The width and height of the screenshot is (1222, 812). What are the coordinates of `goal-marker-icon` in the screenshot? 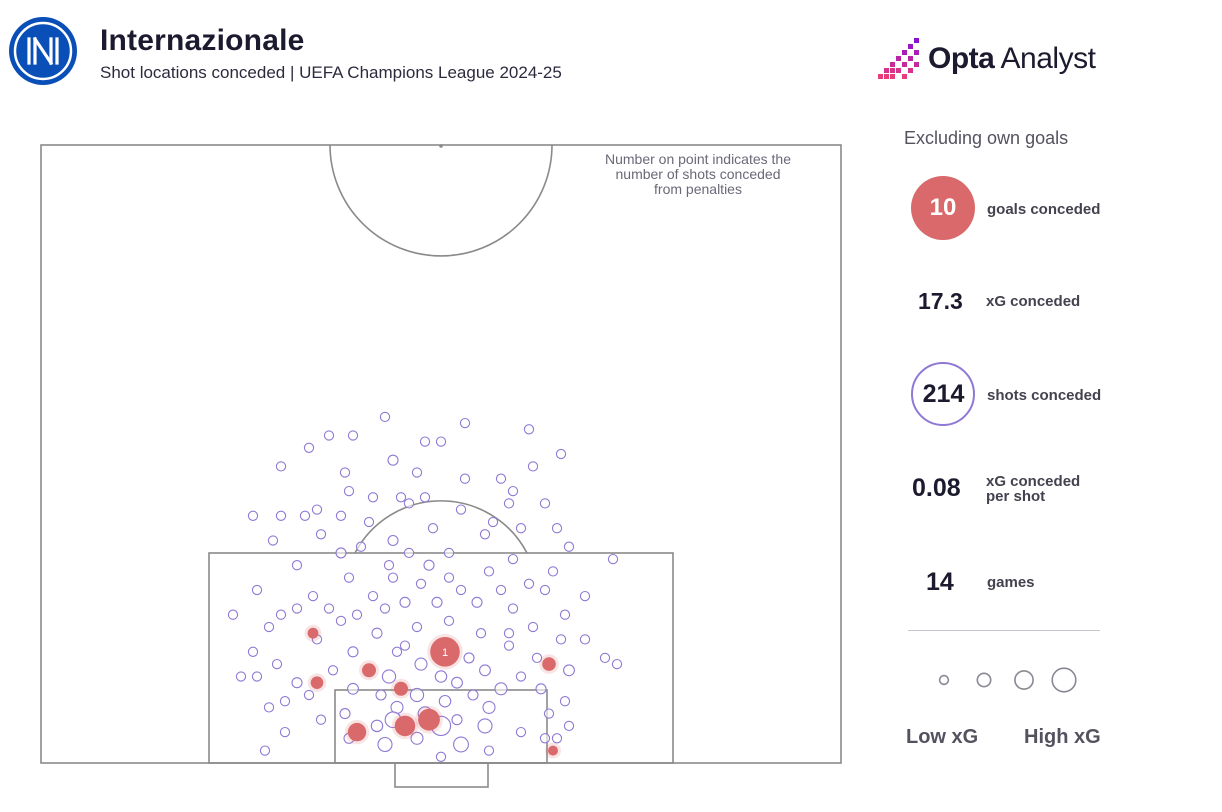 It's located at (943, 208).